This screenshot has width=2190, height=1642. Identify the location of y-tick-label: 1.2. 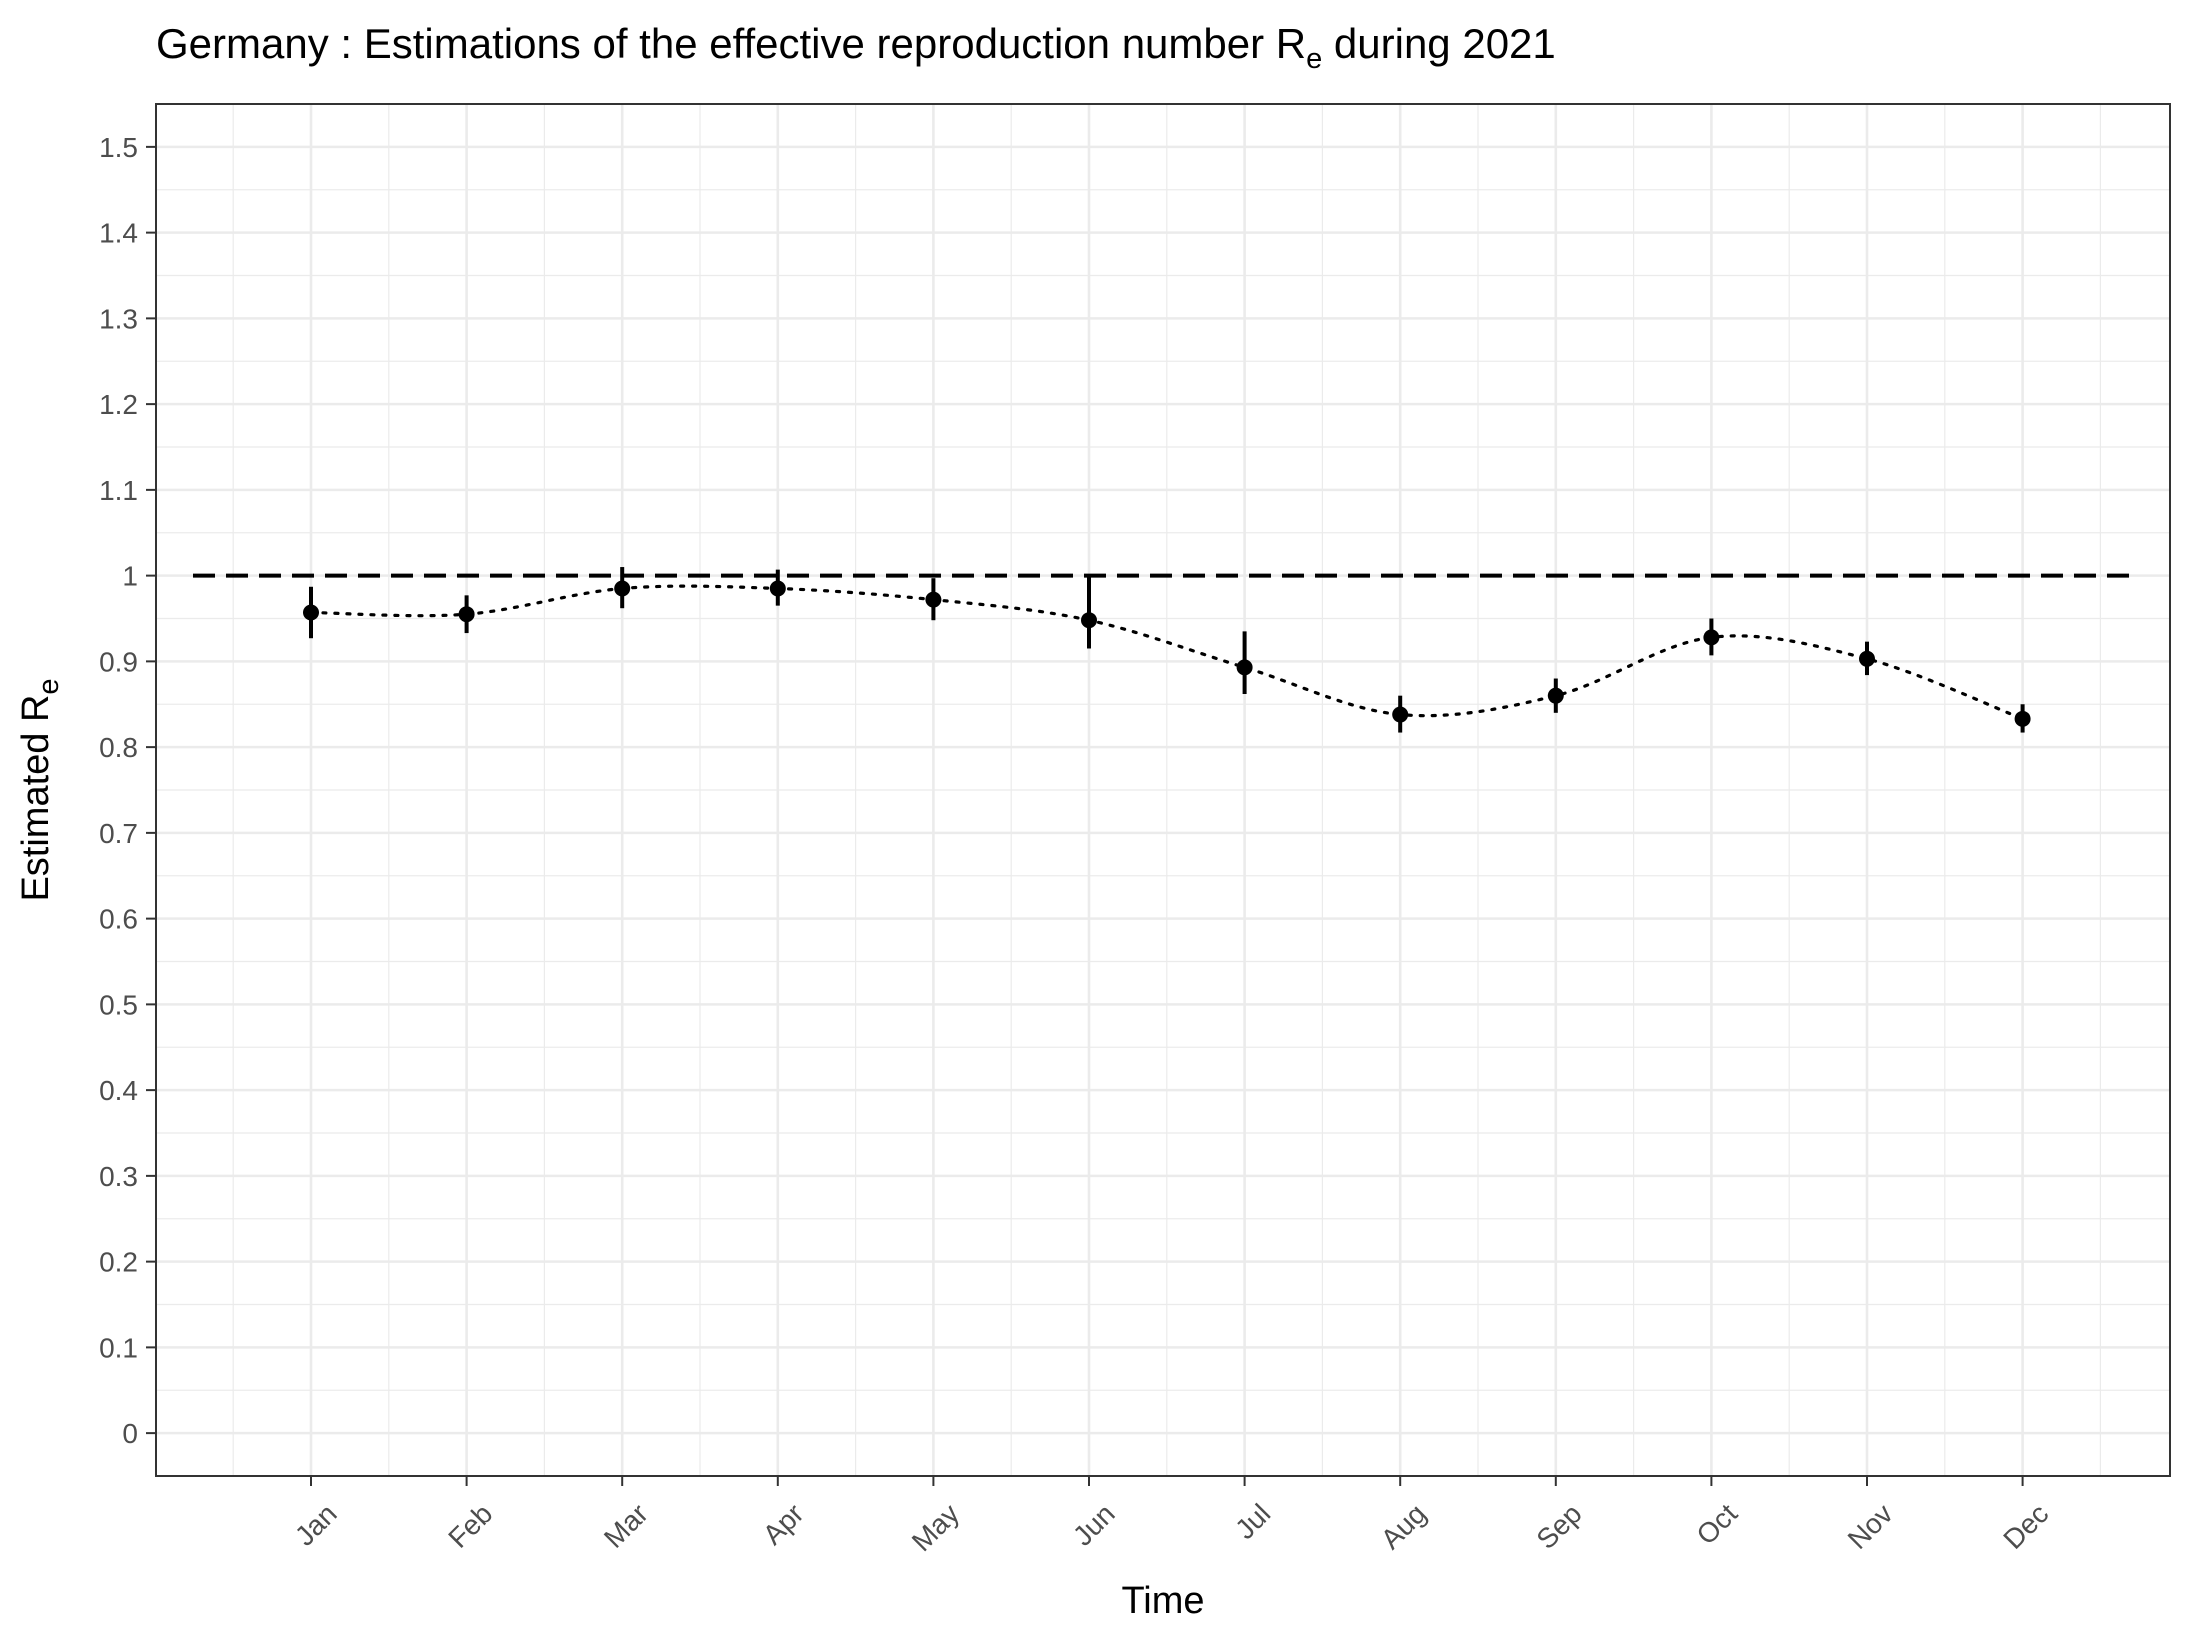
(118, 404).